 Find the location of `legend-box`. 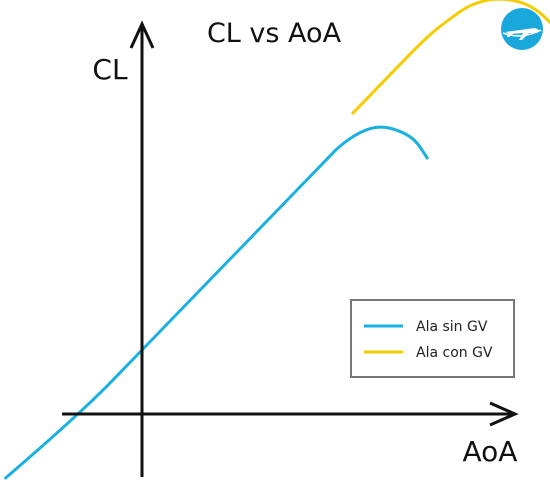

legend-box is located at coordinates (432, 338).